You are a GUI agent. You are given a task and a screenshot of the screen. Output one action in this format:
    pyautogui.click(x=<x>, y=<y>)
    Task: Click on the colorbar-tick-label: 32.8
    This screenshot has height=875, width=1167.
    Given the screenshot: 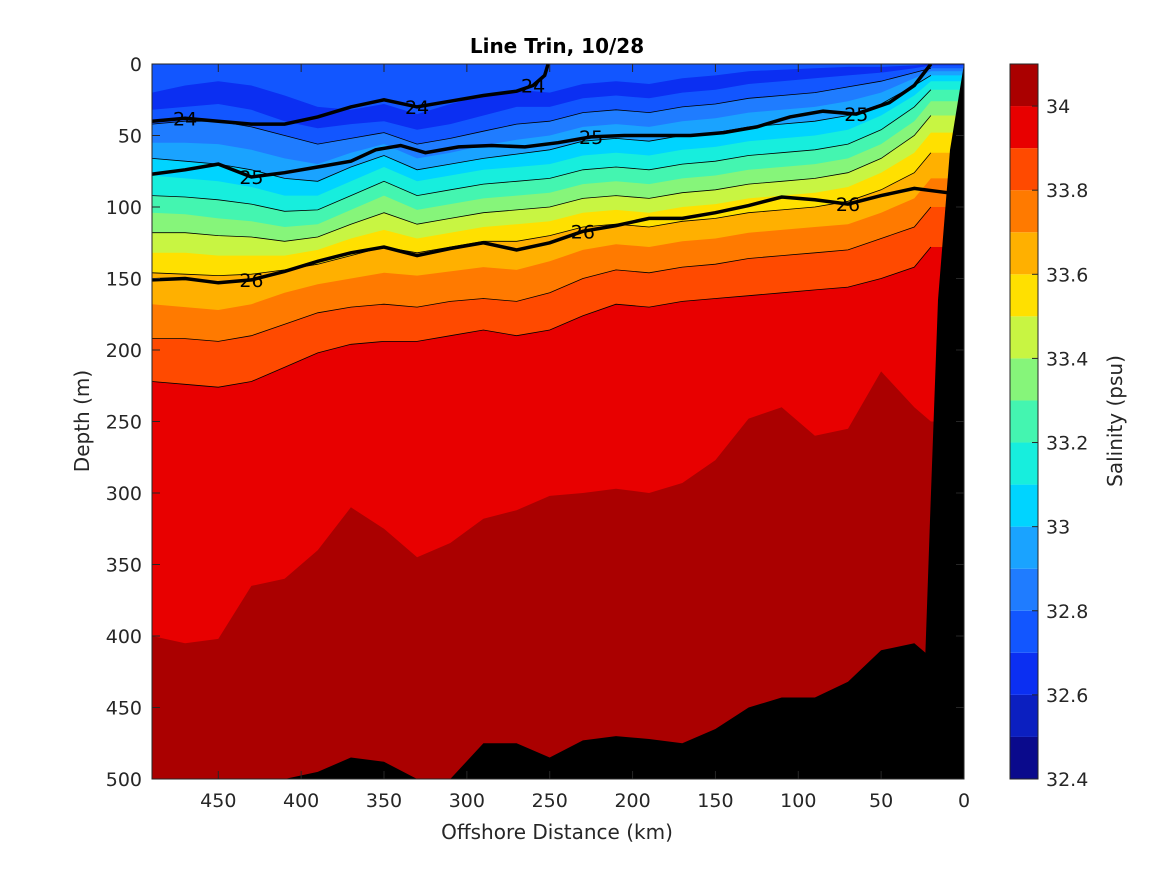 What is the action you would take?
    pyautogui.click(x=1067, y=612)
    